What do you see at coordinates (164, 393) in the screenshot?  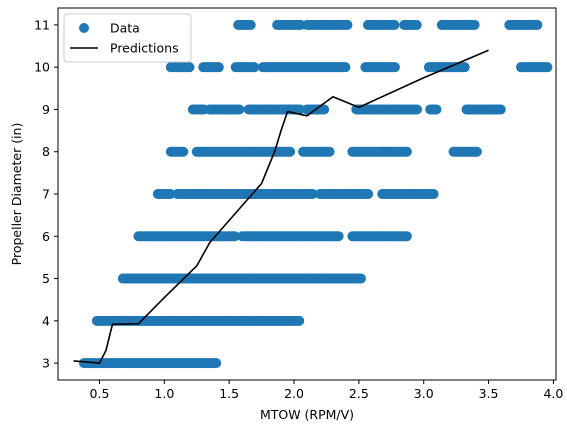 I see `x-tick-label: 1.0` at bounding box center [164, 393].